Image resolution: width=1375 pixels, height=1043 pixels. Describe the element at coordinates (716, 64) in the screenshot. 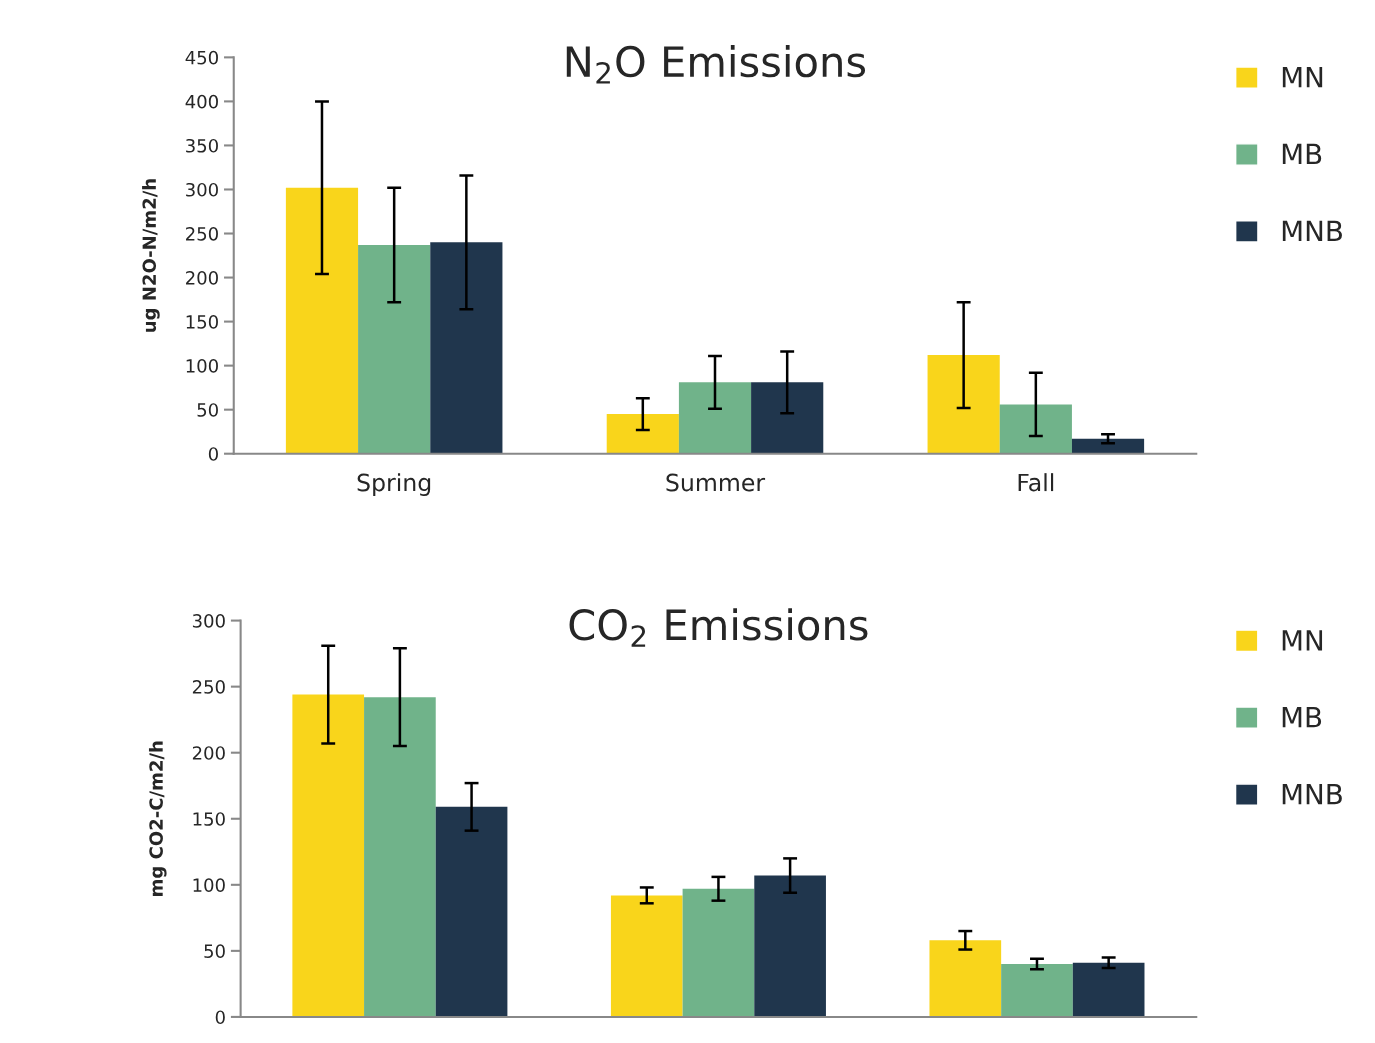

I see `chart-title: N$_{2}$O Emissions` at that location.